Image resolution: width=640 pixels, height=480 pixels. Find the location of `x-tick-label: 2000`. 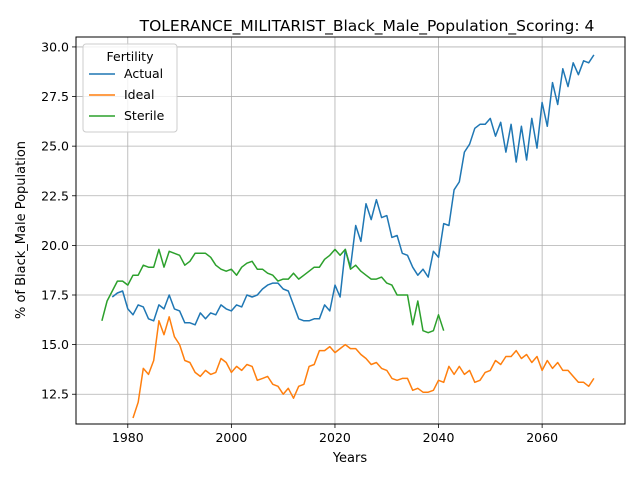

x-tick-label: 2000 is located at coordinates (231, 437).